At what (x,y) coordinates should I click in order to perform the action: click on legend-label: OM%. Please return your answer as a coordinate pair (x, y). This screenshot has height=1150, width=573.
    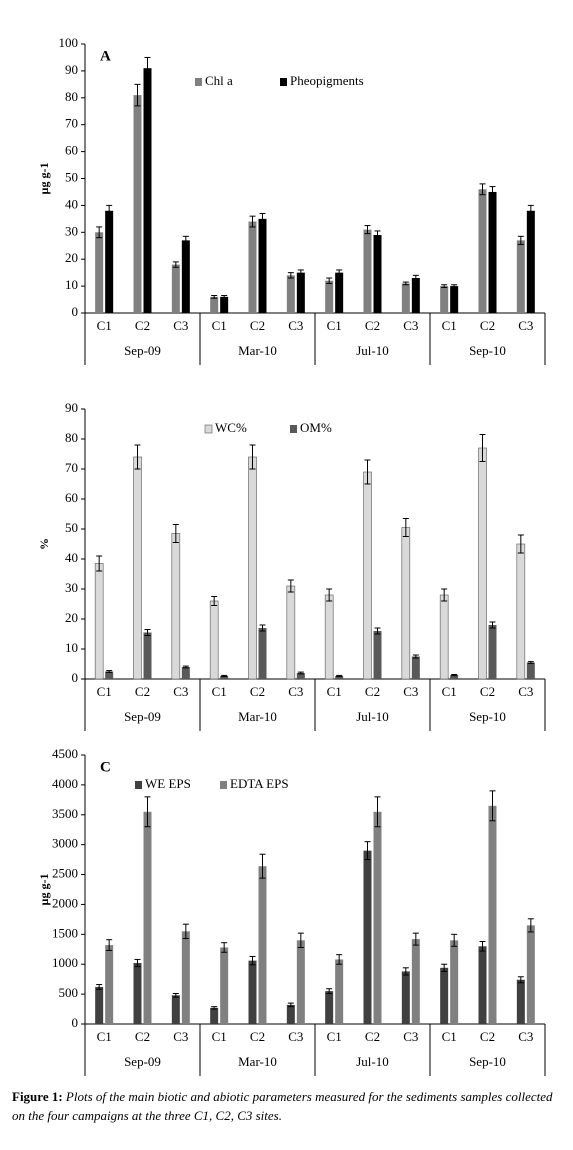
    Looking at the image, I should click on (316, 427).